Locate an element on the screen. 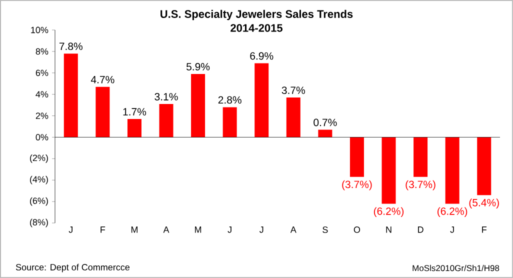  y-tick-label: (4%) is located at coordinates (39, 180).